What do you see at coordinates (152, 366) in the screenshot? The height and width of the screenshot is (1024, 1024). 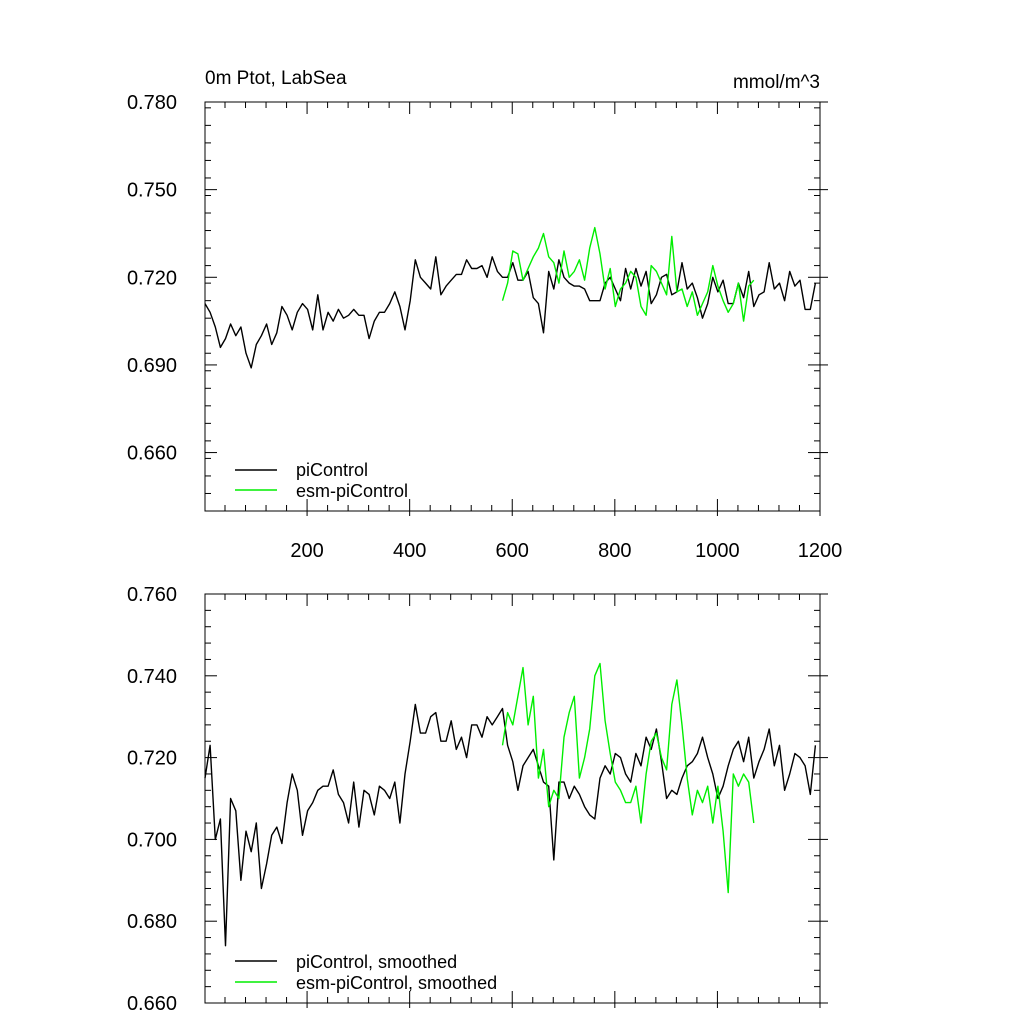 I see `y-tick-label: 0.690` at bounding box center [152, 366].